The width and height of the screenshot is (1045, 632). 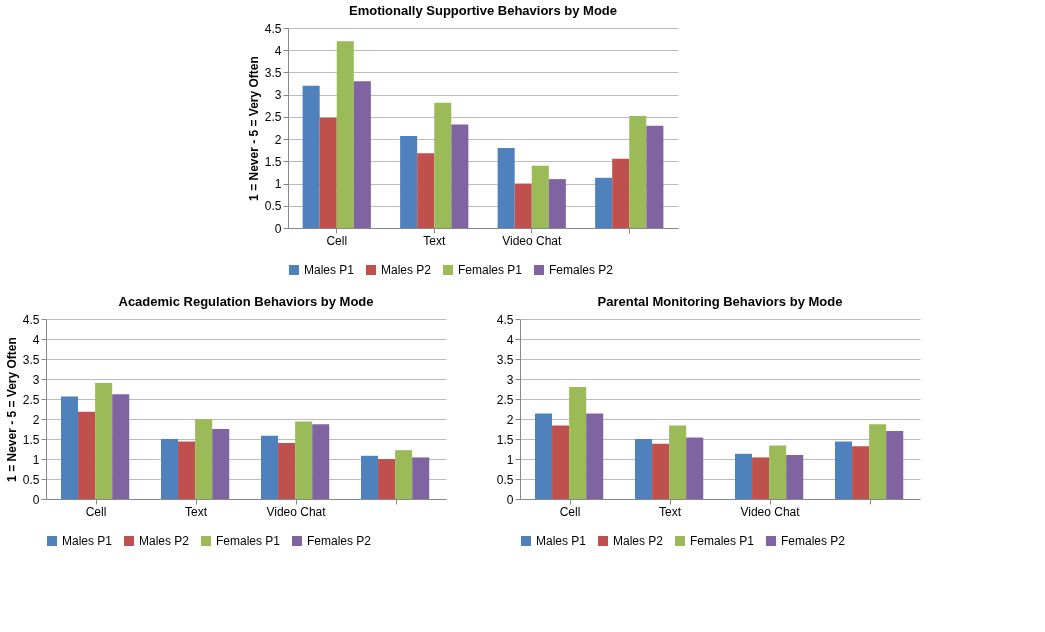 What do you see at coordinates (720, 301) in the screenshot?
I see `chart-title: Parental Monitoring Behaviors by Mode` at bounding box center [720, 301].